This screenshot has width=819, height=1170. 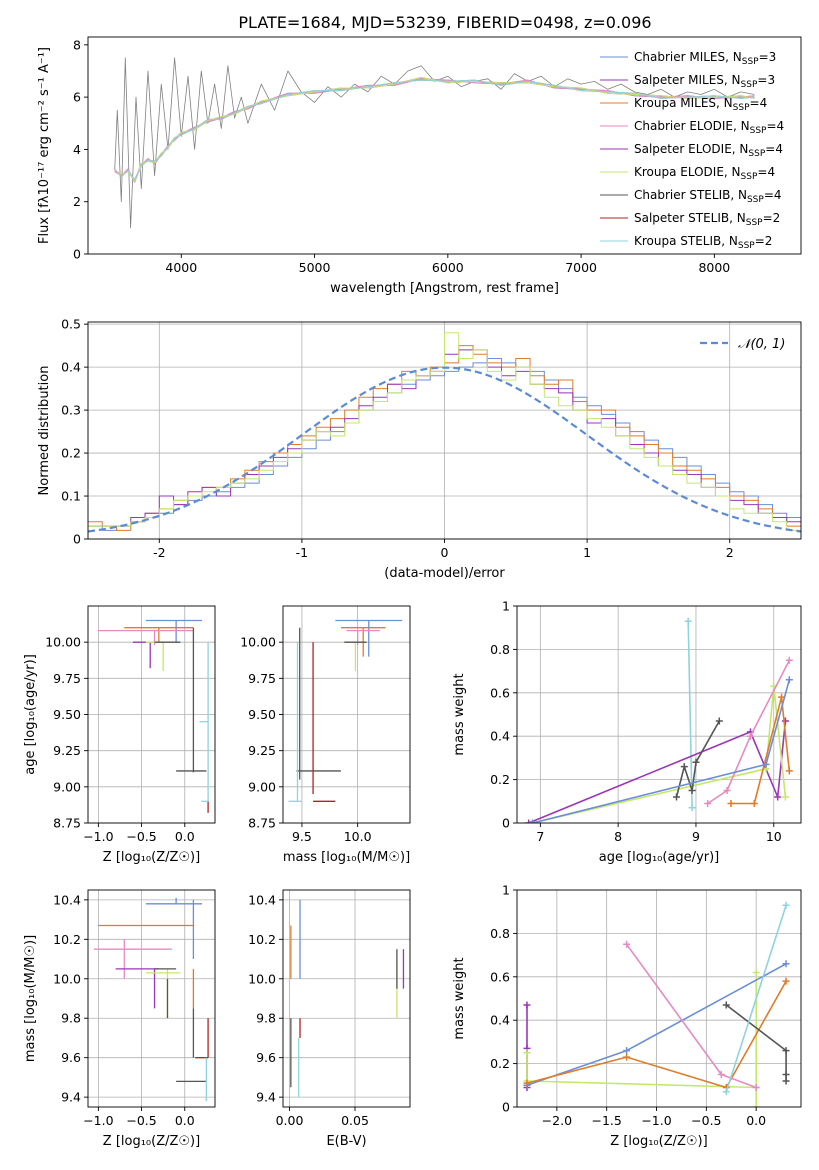 I want to click on legend-text: Salpeter ELODIE, N, so click(x=691, y=149).